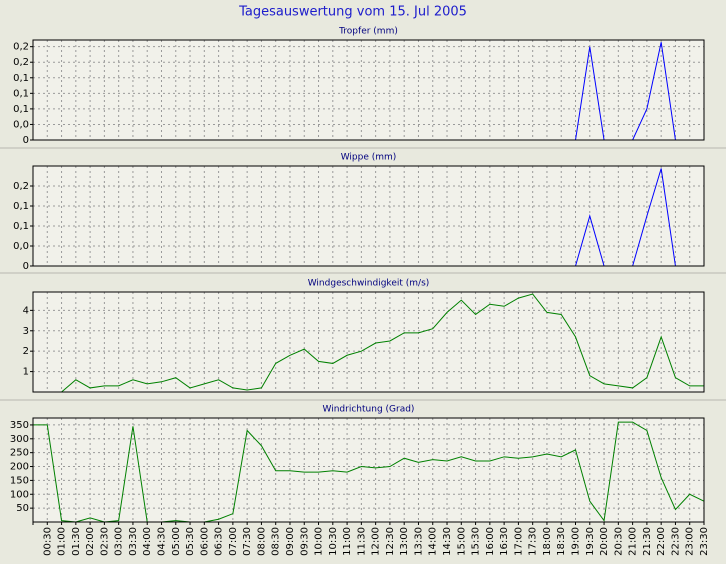 This screenshot has width=726, height=564. Describe the element at coordinates (204, 541) in the screenshot. I see `x-tick-label: 06:00` at that location.